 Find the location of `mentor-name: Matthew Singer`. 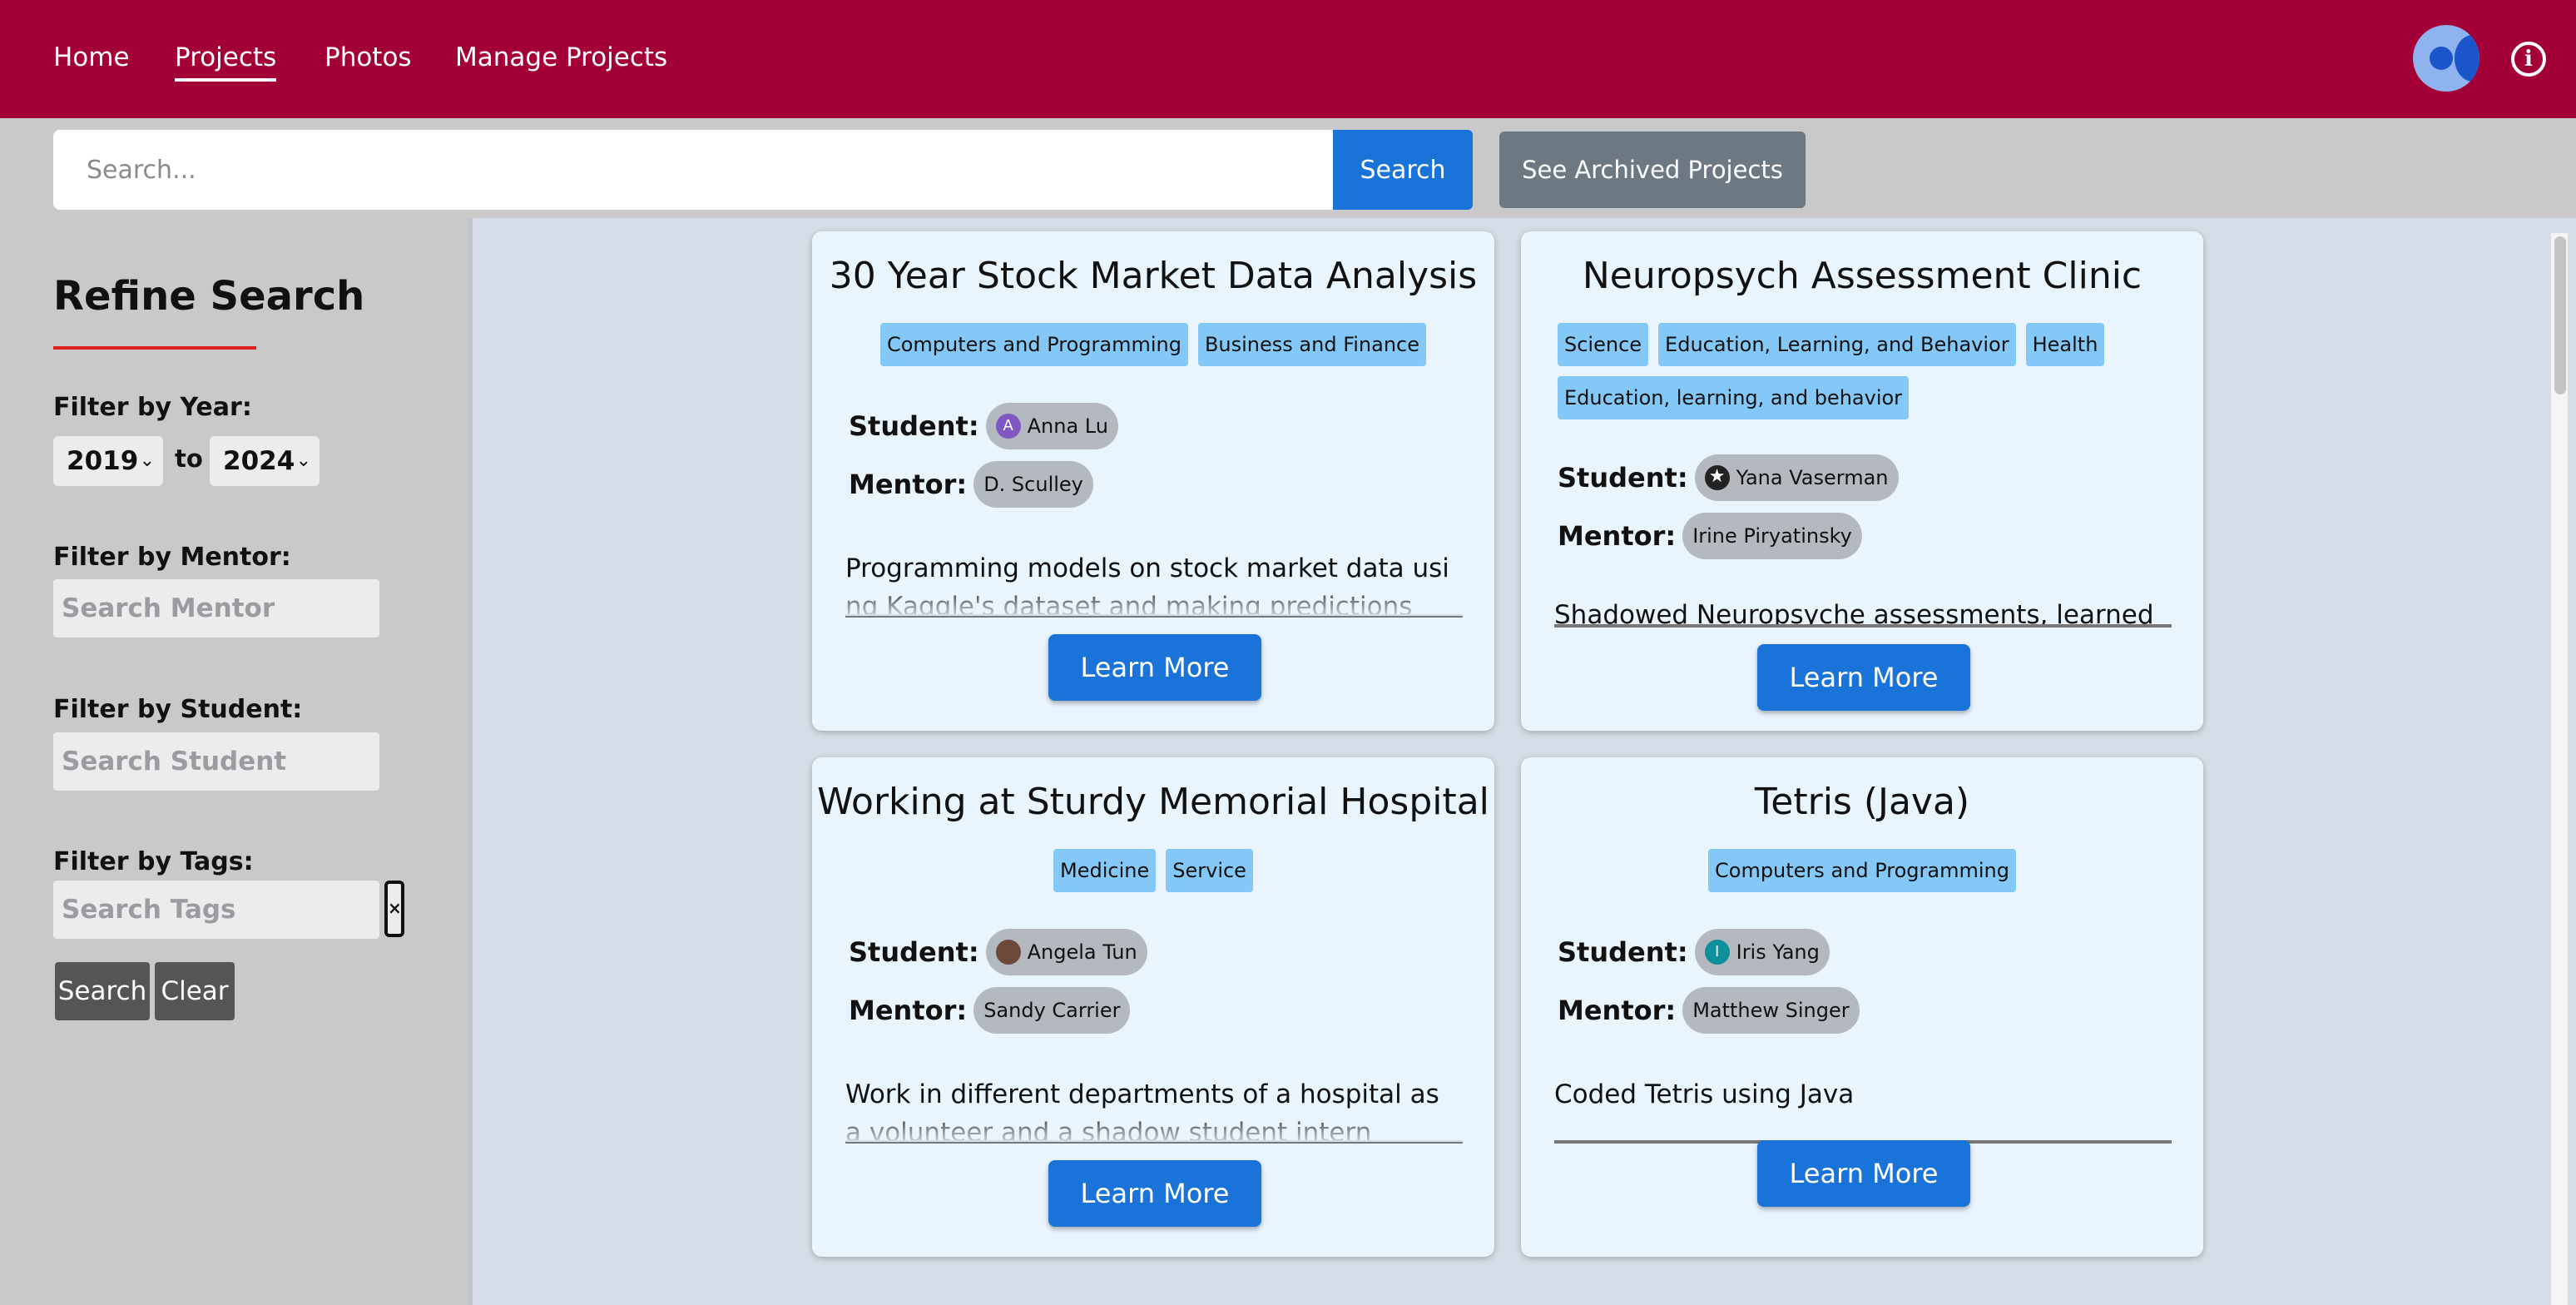

mentor-name: Matthew Singer is located at coordinates (1771, 1010).